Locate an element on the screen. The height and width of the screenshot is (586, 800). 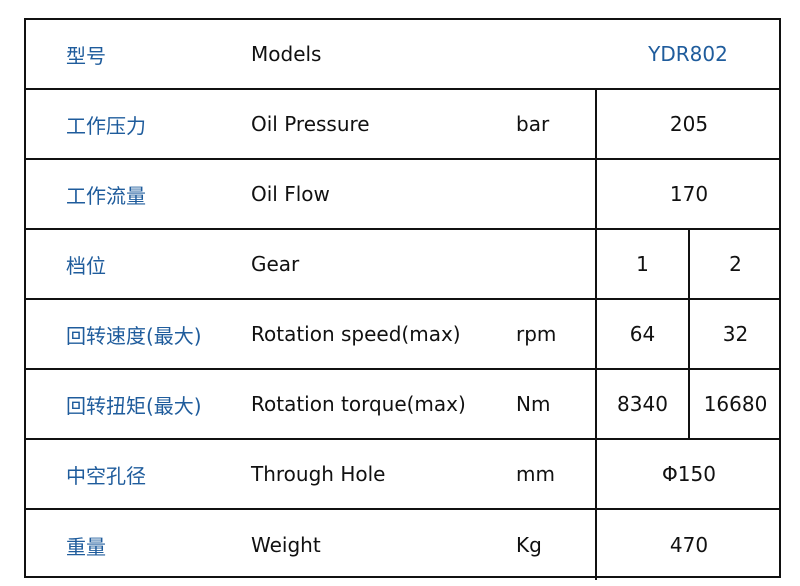
row-rotation-speed: 回转速度(最大) Rotation speed(max) rpm 64 32 is located at coordinates (402, 335).